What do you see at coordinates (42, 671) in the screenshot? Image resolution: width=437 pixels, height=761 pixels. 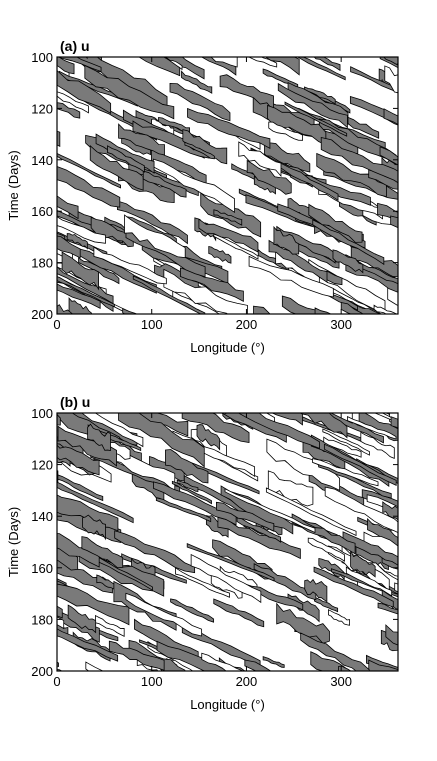 I see `y-tick-label: 200` at bounding box center [42, 671].